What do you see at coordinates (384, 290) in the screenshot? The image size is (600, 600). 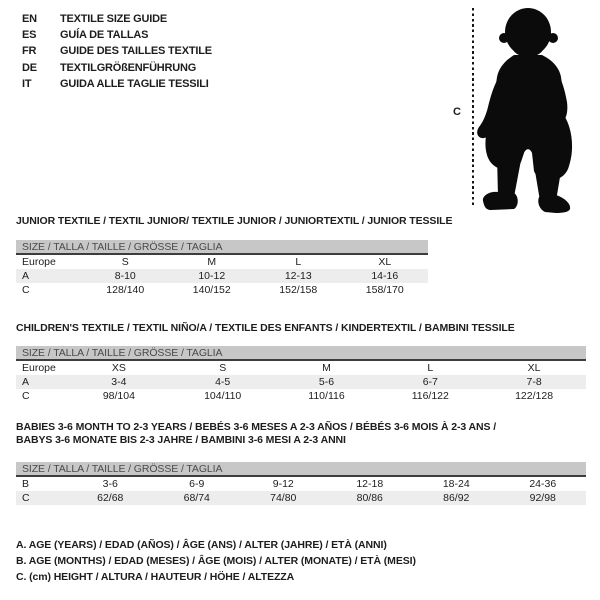 I see `row-value: 158/170` at bounding box center [384, 290].